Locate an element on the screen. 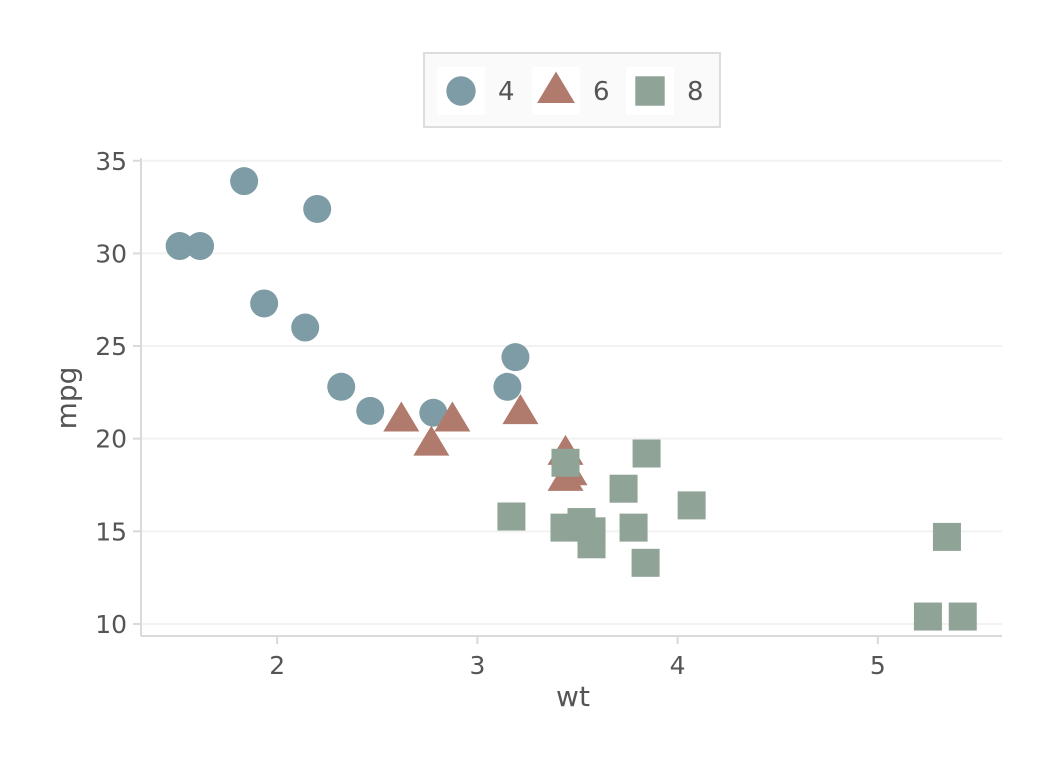 This screenshot has height=768, width=1056. x-tick-label: 2 is located at coordinates (277, 665).